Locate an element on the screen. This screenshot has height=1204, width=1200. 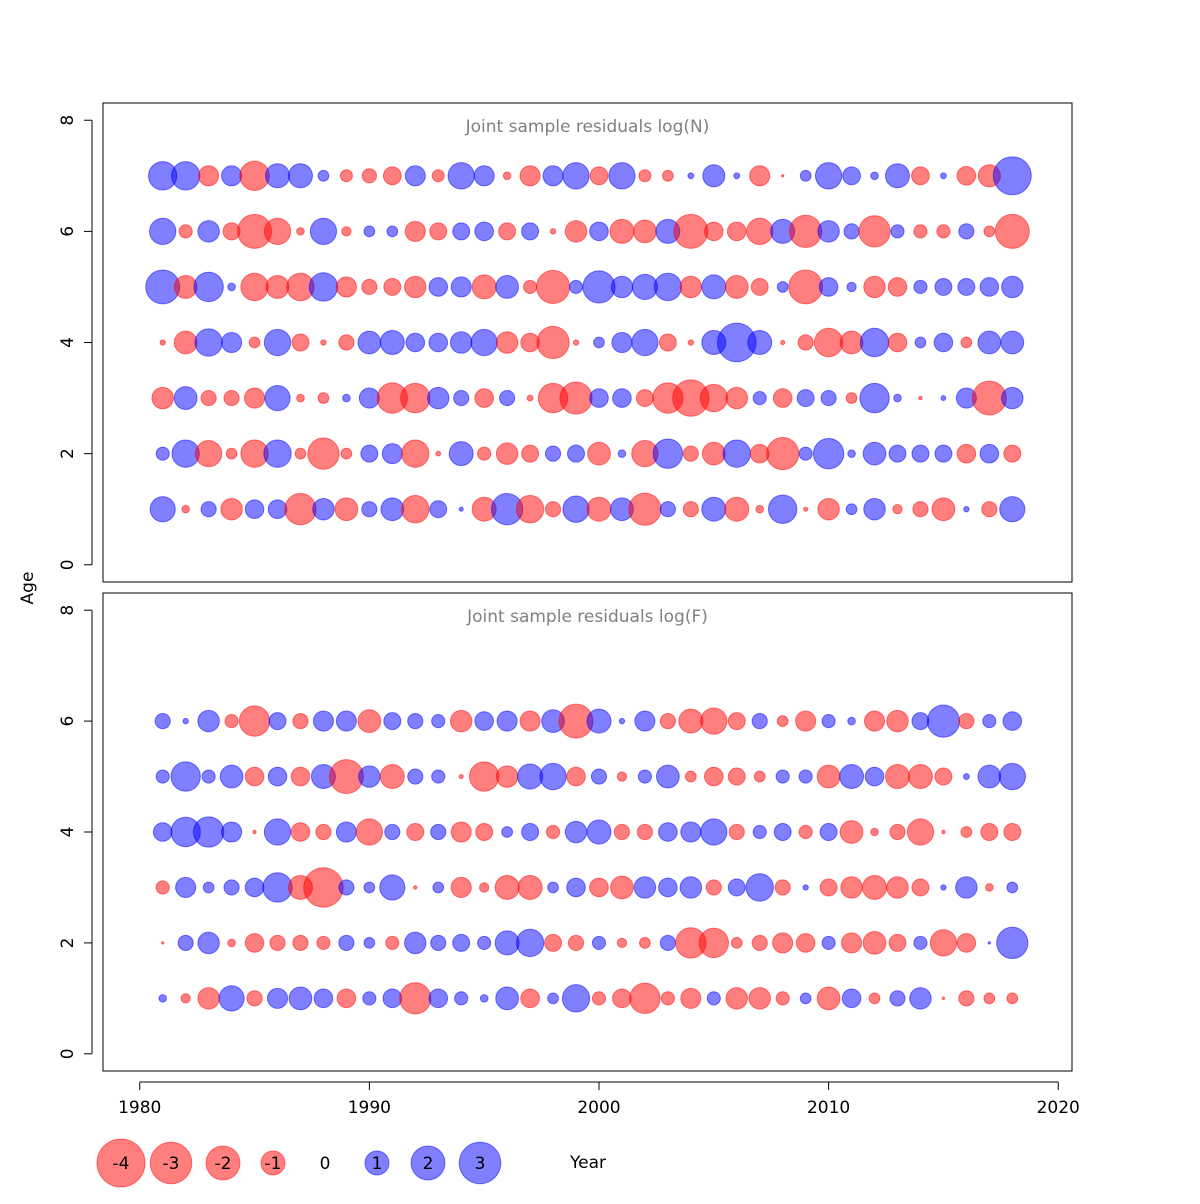
y-tick-label: 0 is located at coordinates (68, 564).